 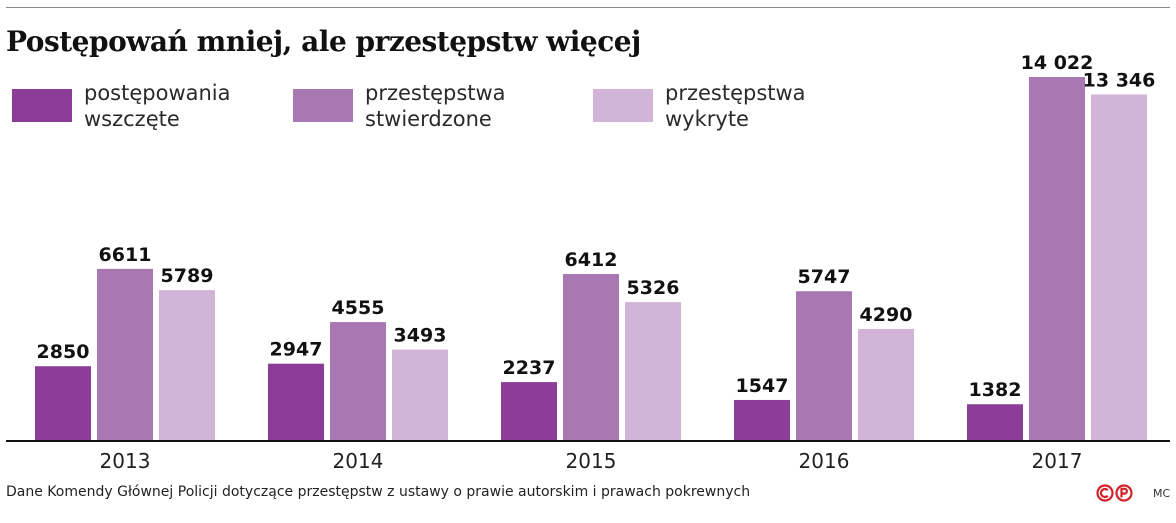 What do you see at coordinates (420, 336) in the screenshot?
I see `bar-value-label: 3493` at bounding box center [420, 336].